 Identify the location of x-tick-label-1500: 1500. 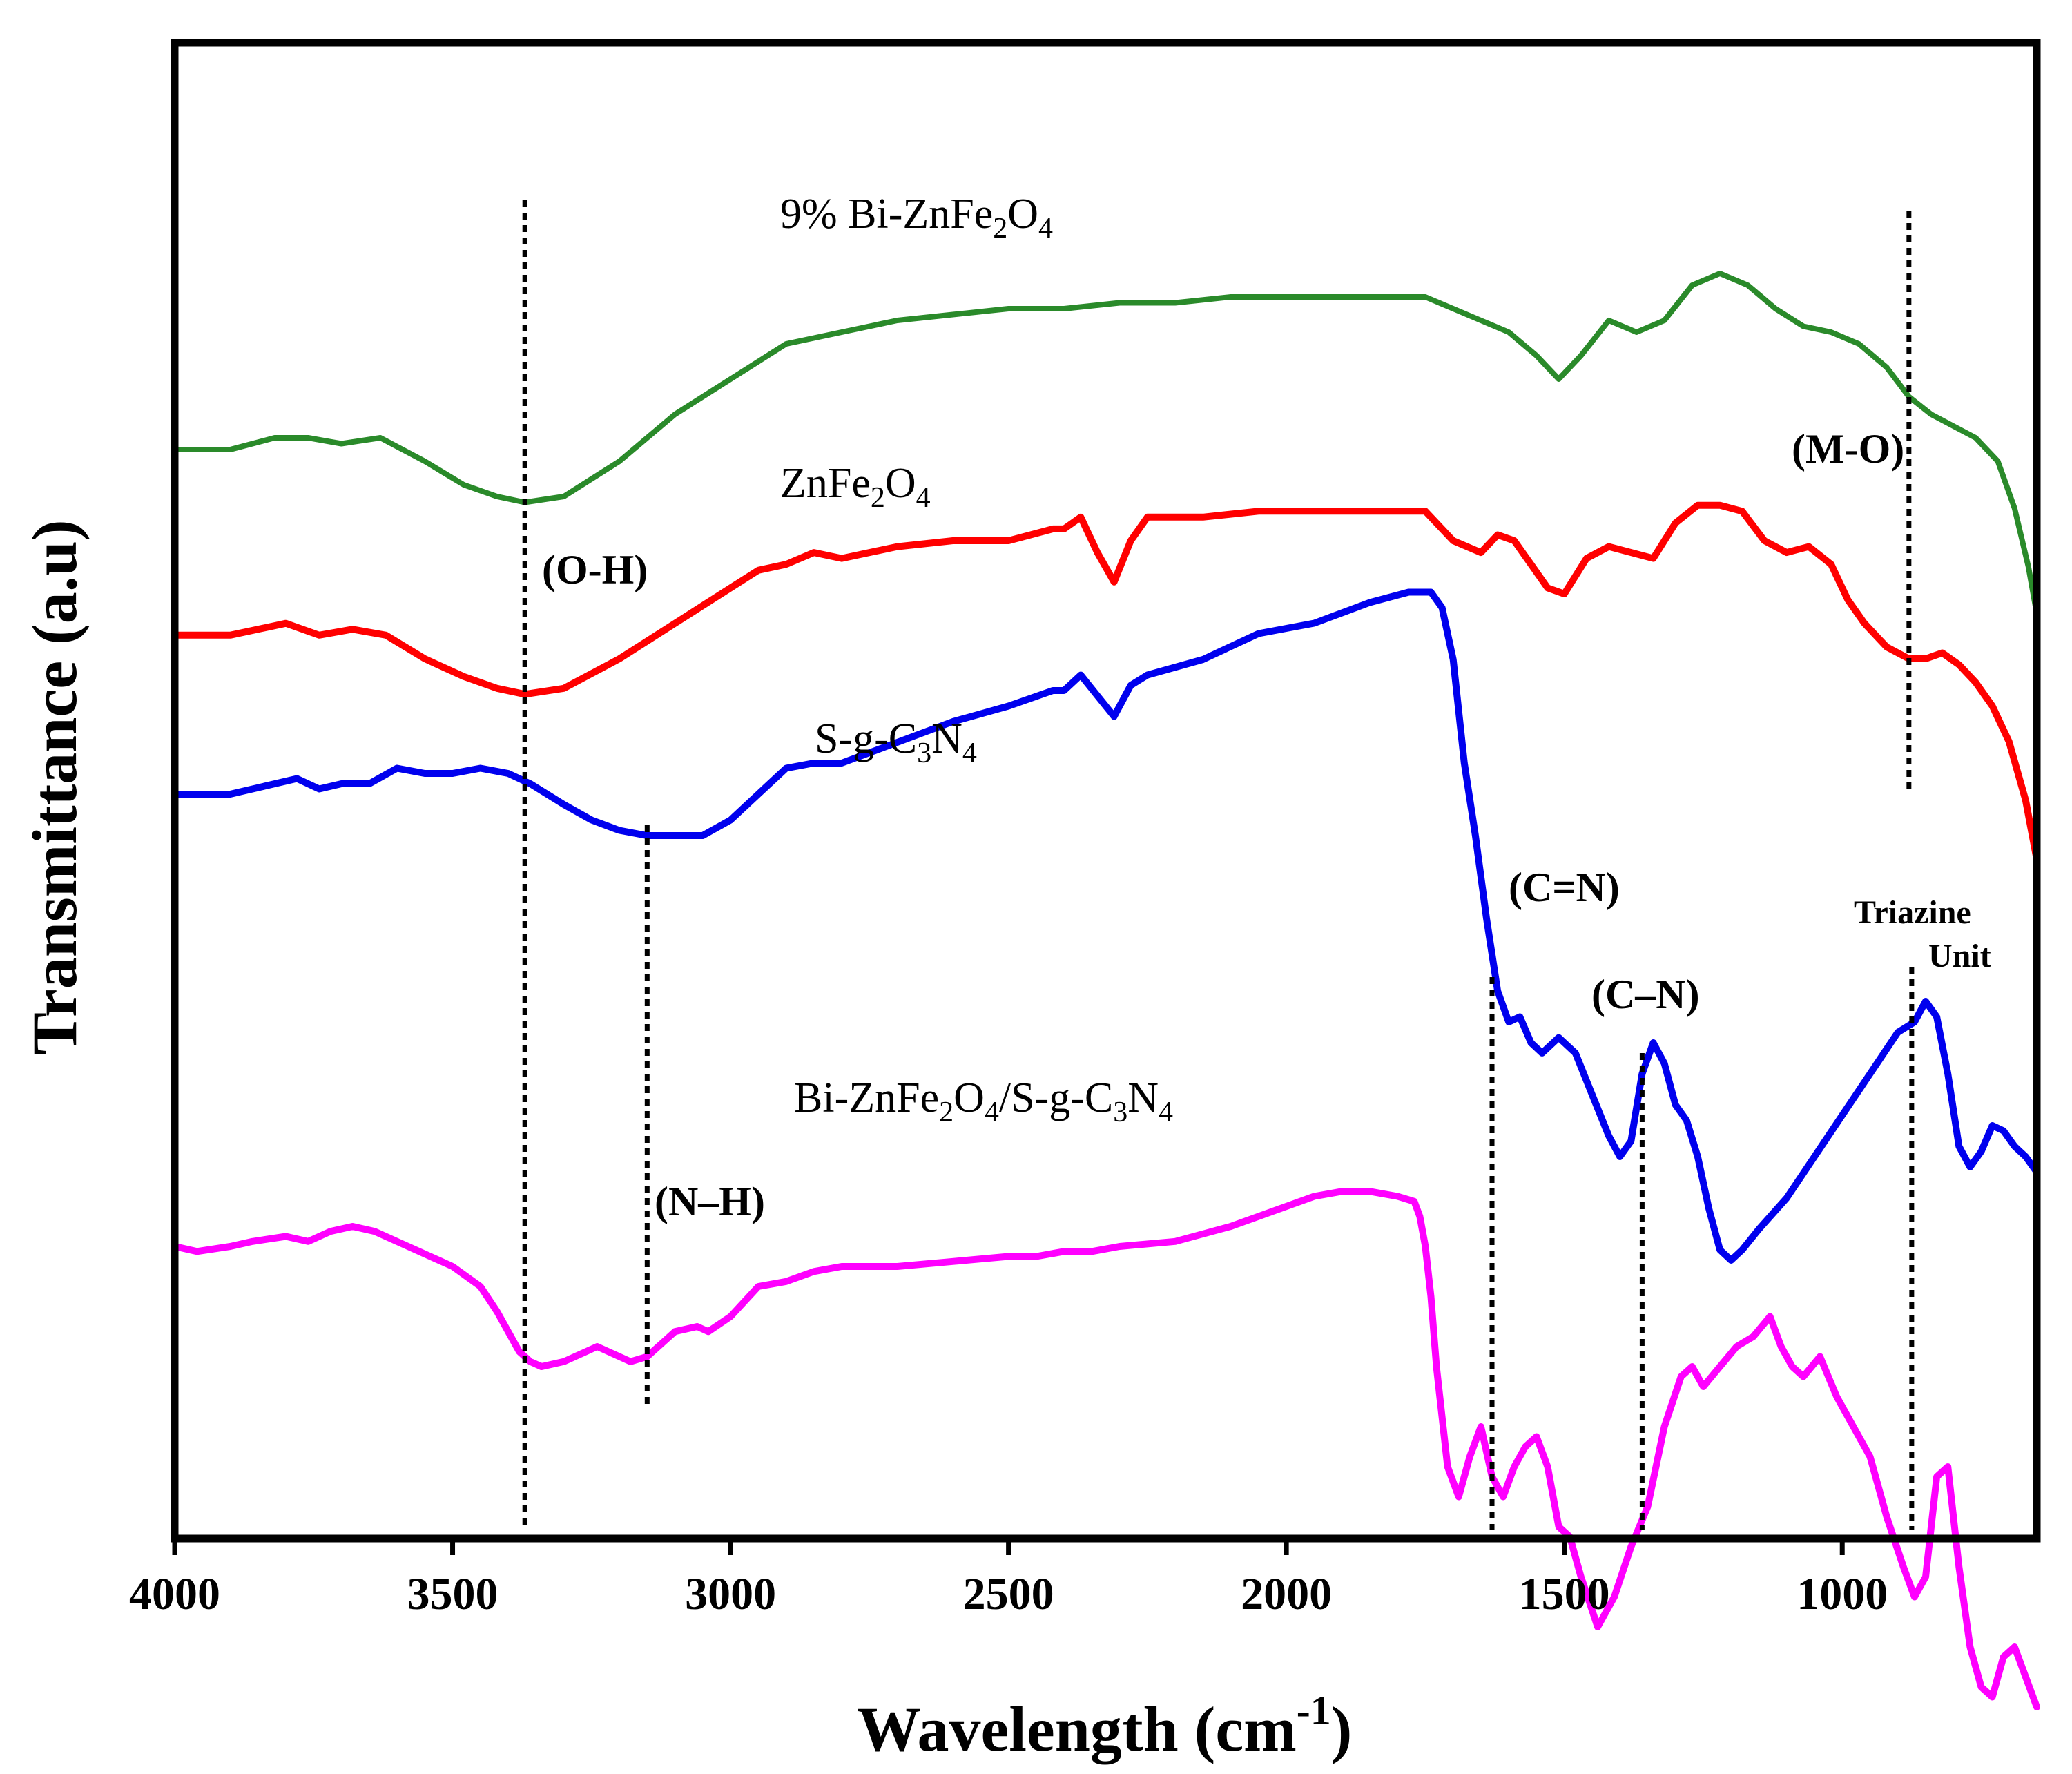
(1565, 1594).